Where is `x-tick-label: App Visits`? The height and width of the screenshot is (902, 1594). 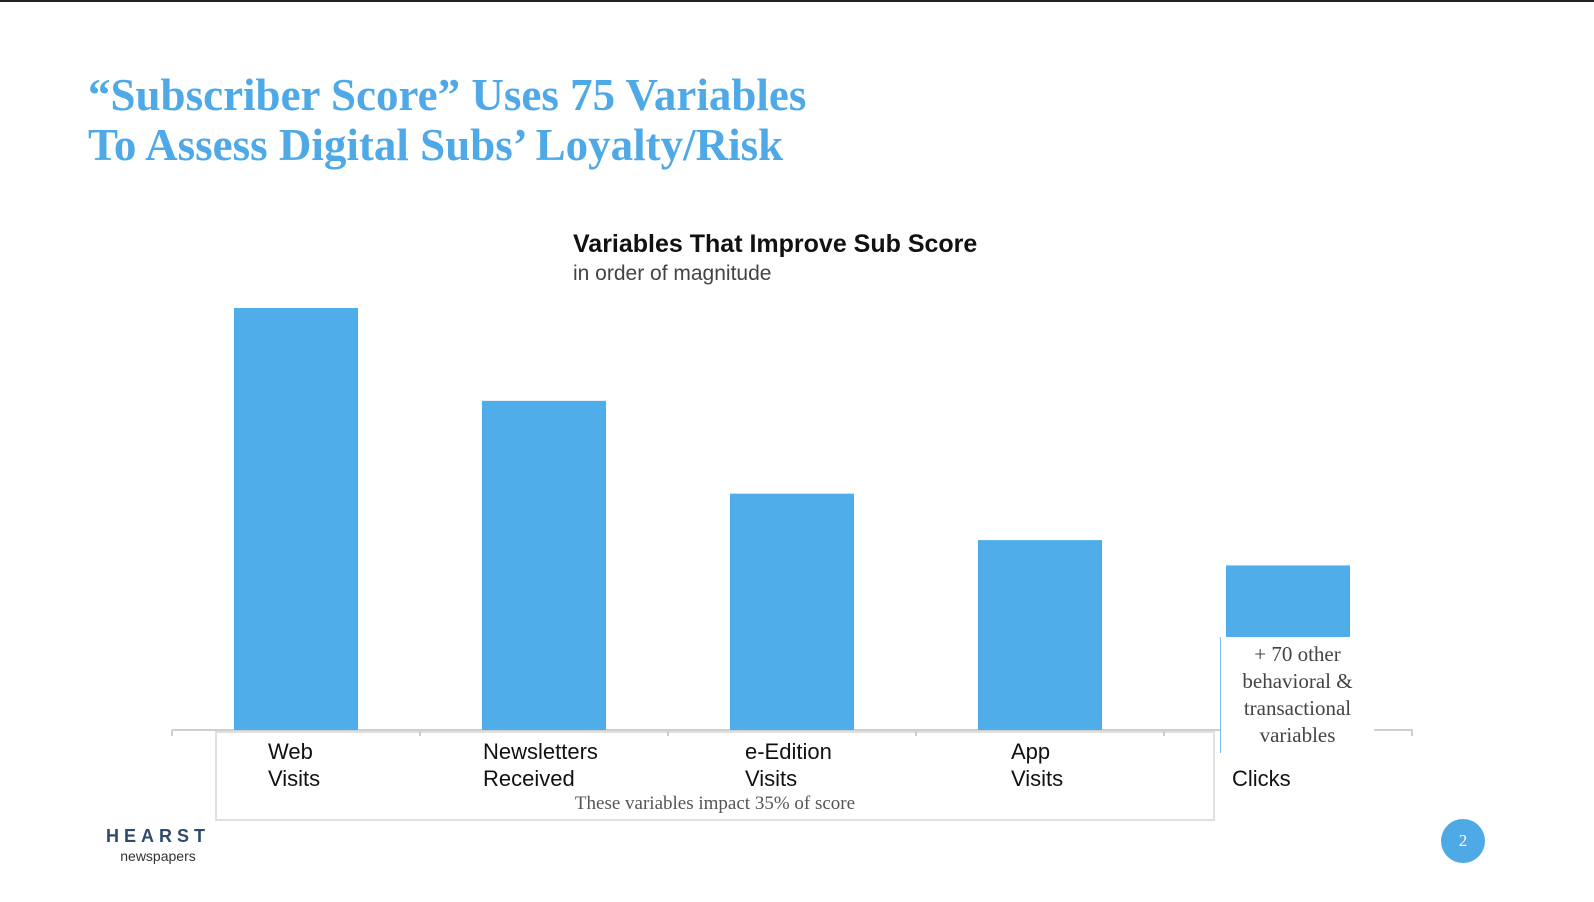 x-tick-label: App Visits is located at coordinates (1037, 765).